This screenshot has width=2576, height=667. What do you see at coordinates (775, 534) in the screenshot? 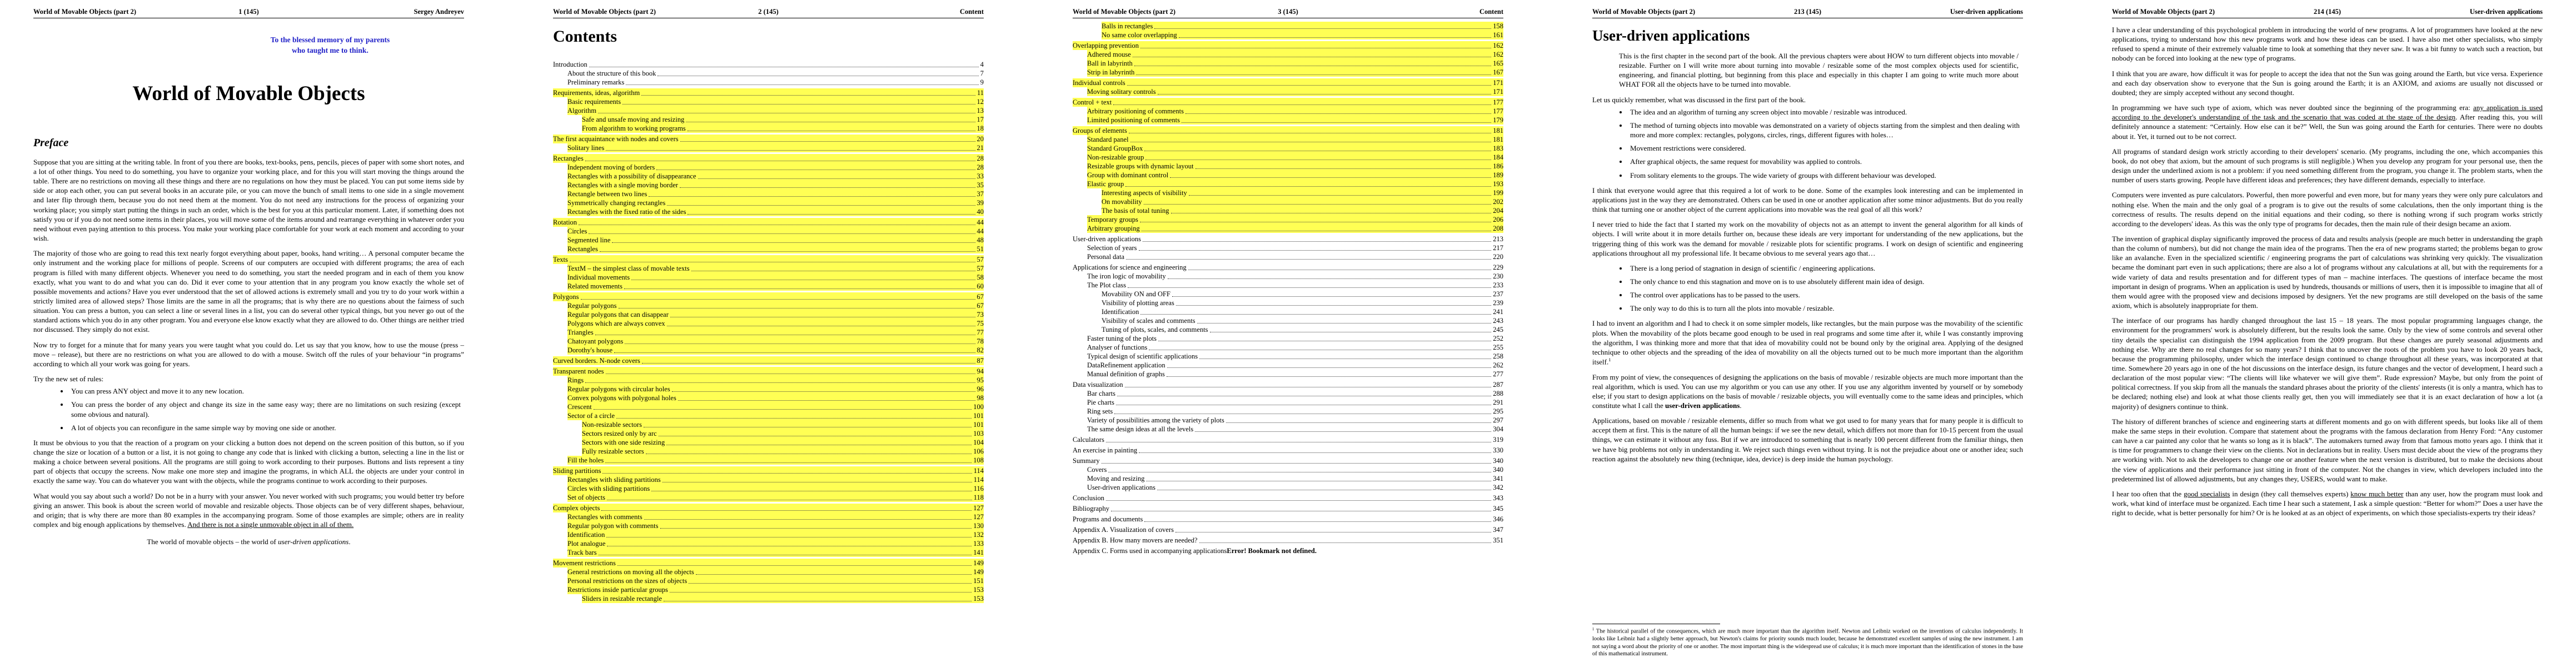
I see `toc-entry: Identification 132` at bounding box center [775, 534].